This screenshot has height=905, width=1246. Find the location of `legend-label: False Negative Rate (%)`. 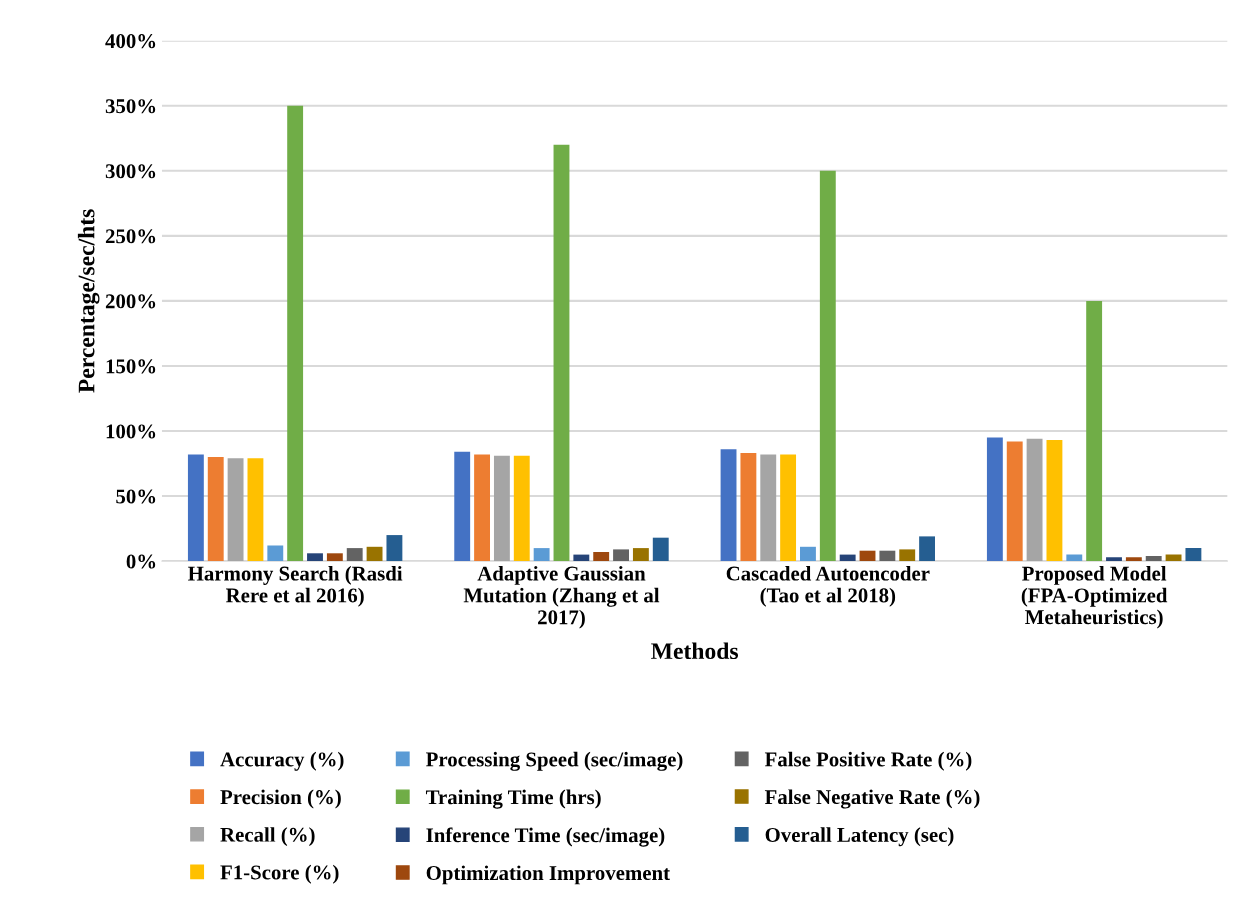

legend-label: False Negative Rate (%) is located at coordinates (872, 799).